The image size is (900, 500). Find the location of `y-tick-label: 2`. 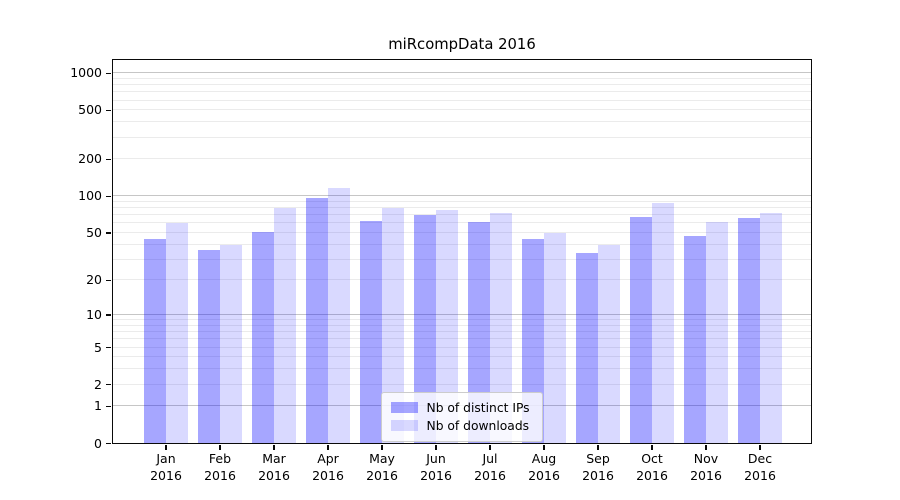

y-tick-label: 2 is located at coordinates (98, 384).